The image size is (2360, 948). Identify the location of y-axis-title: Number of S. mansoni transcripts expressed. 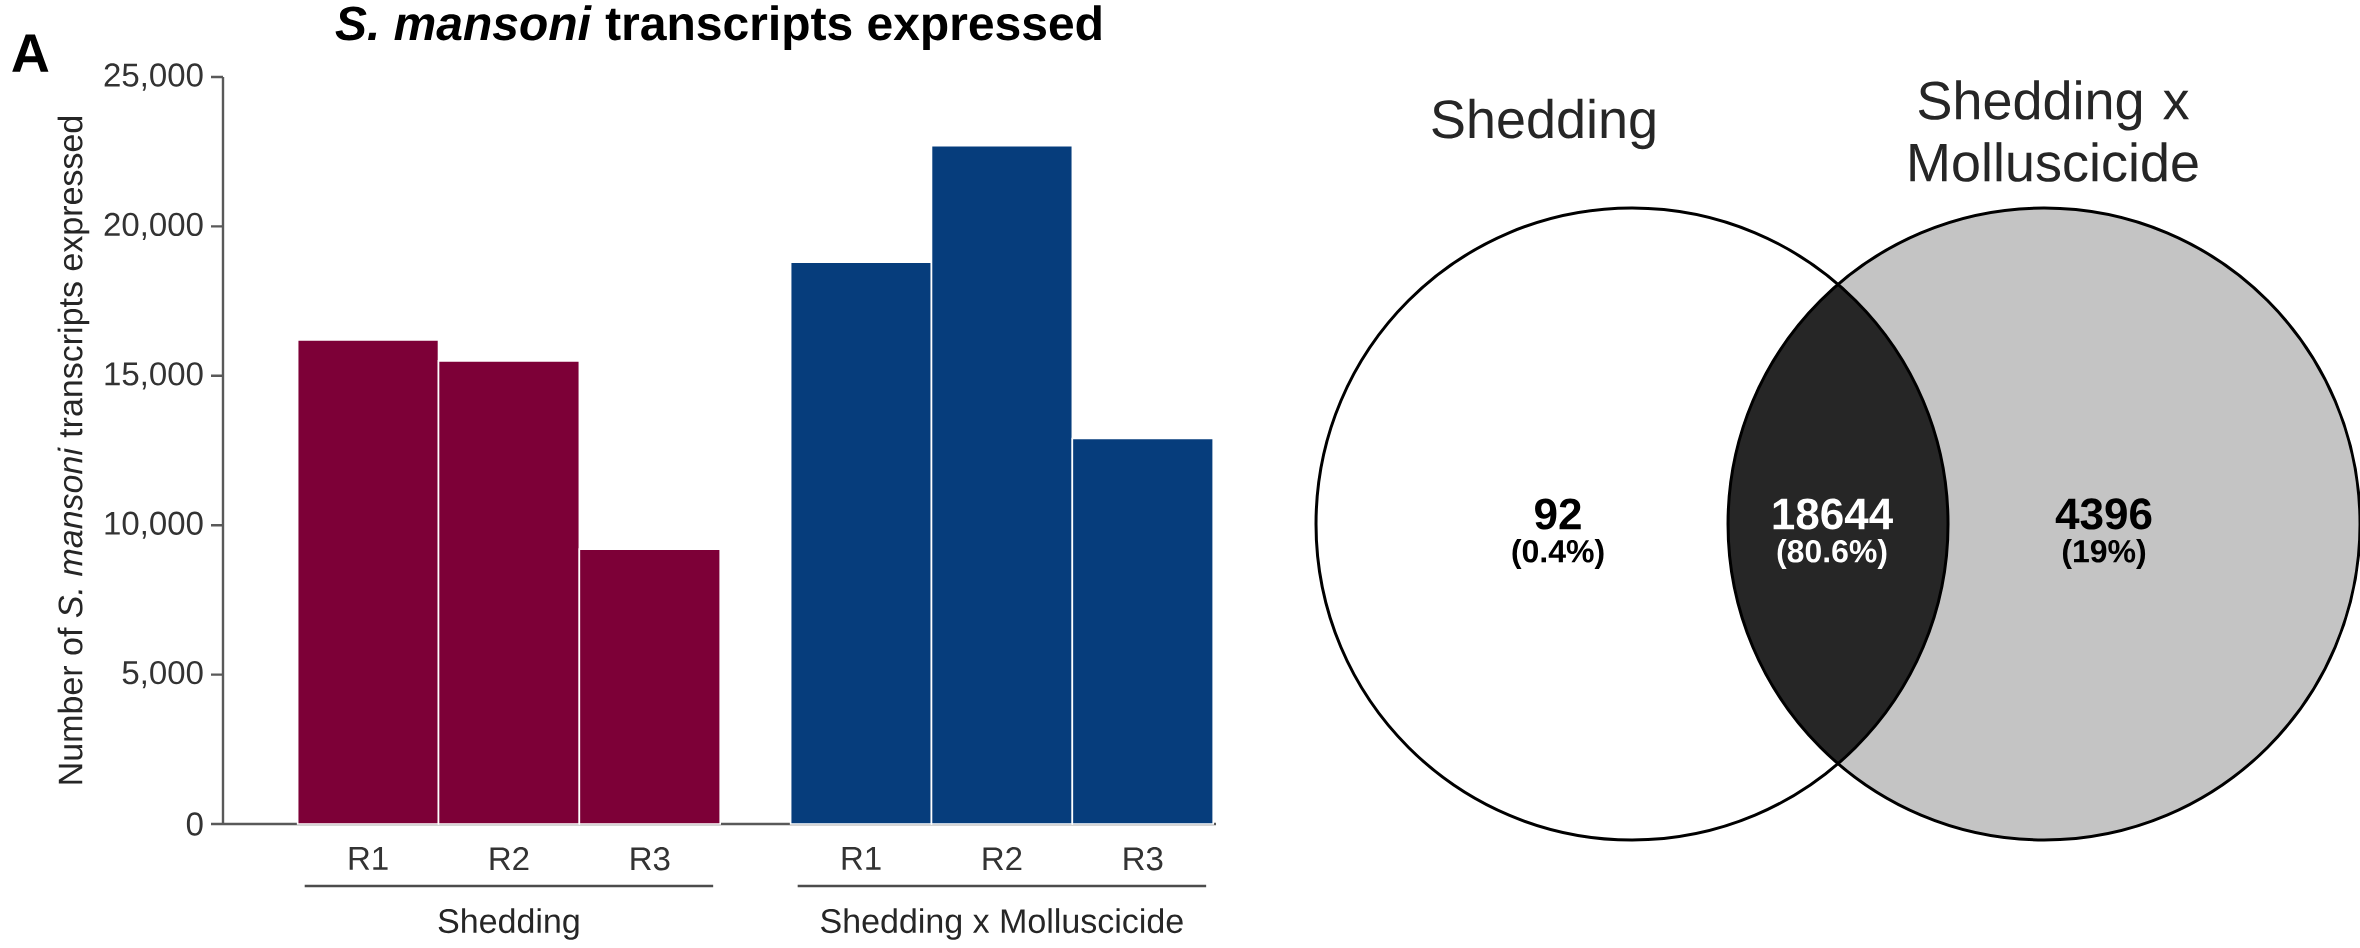
(73, 450).